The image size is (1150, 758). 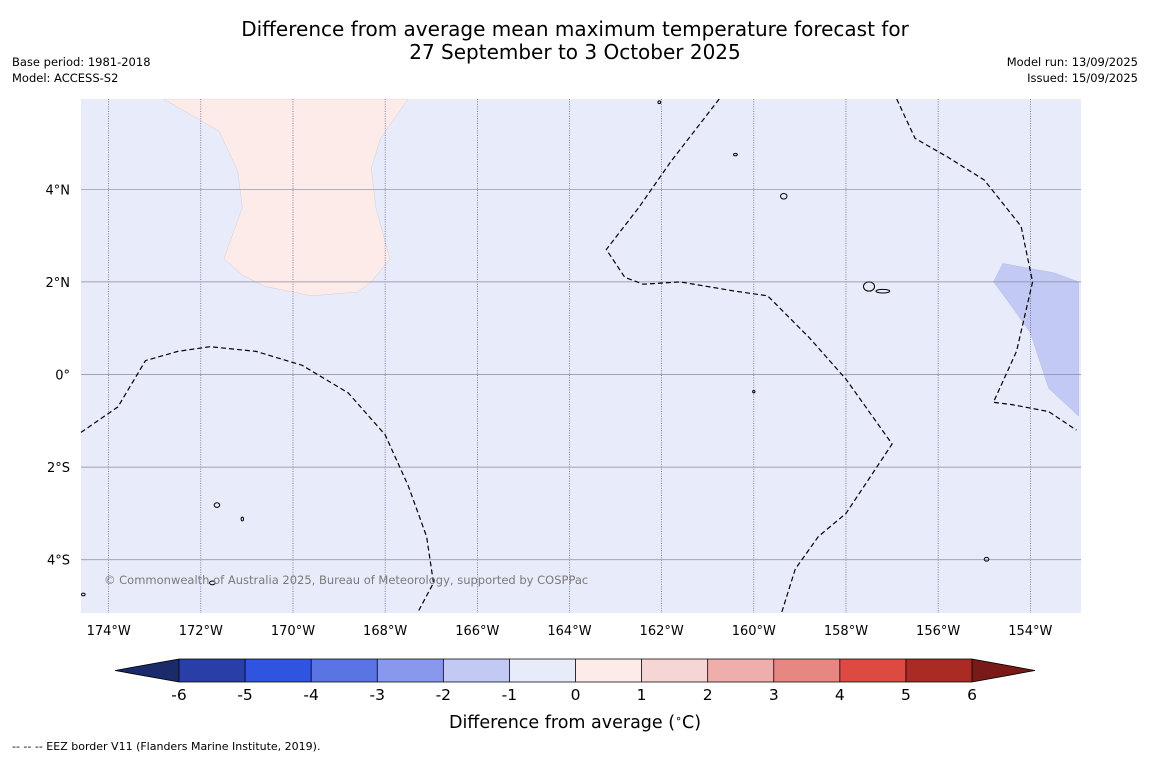 I want to click on longitude-tick-label: 170°W, so click(x=293, y=631).